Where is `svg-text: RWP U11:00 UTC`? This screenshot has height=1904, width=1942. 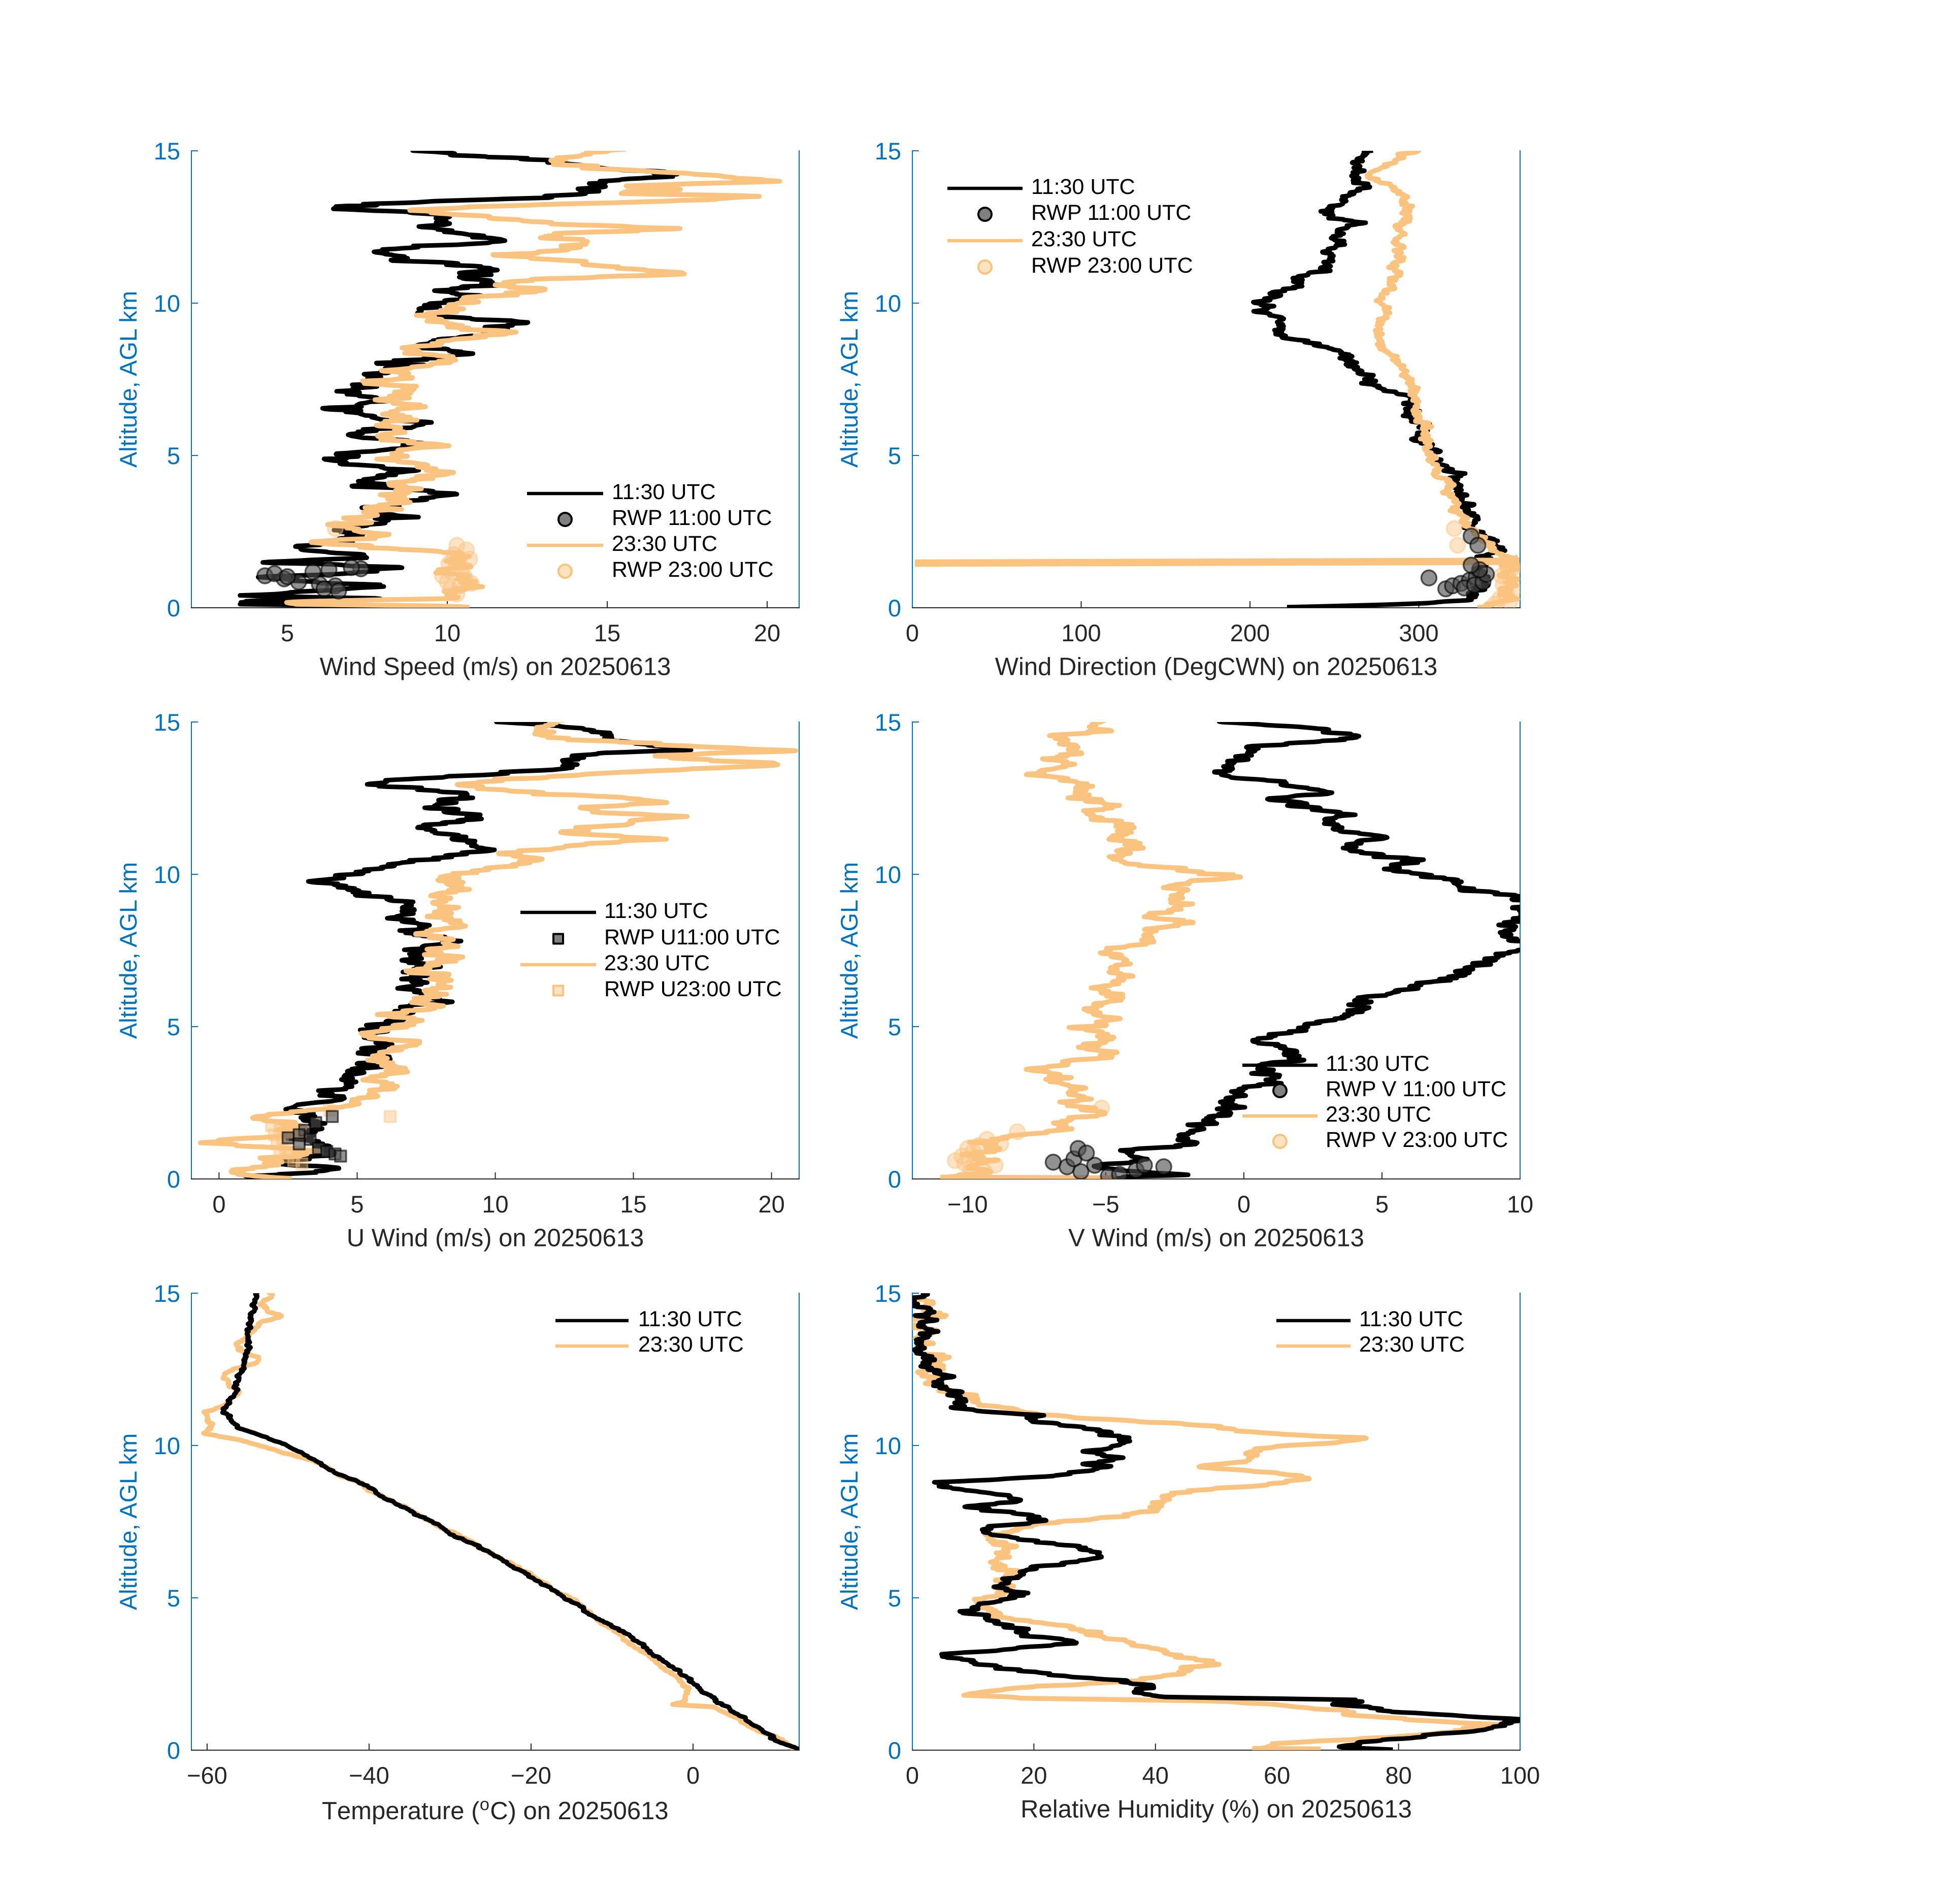
svg-text: RWP U11:00 UTC is located at coordinates (692, 937).